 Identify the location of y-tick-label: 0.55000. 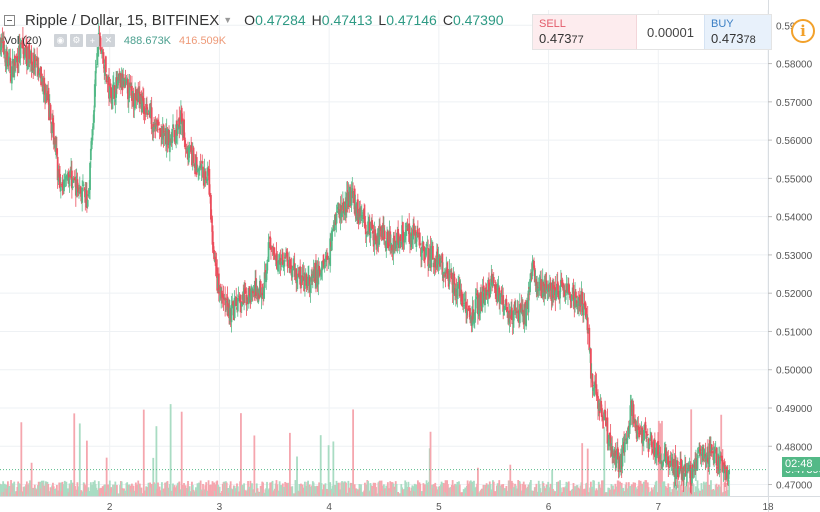
(794, 179).